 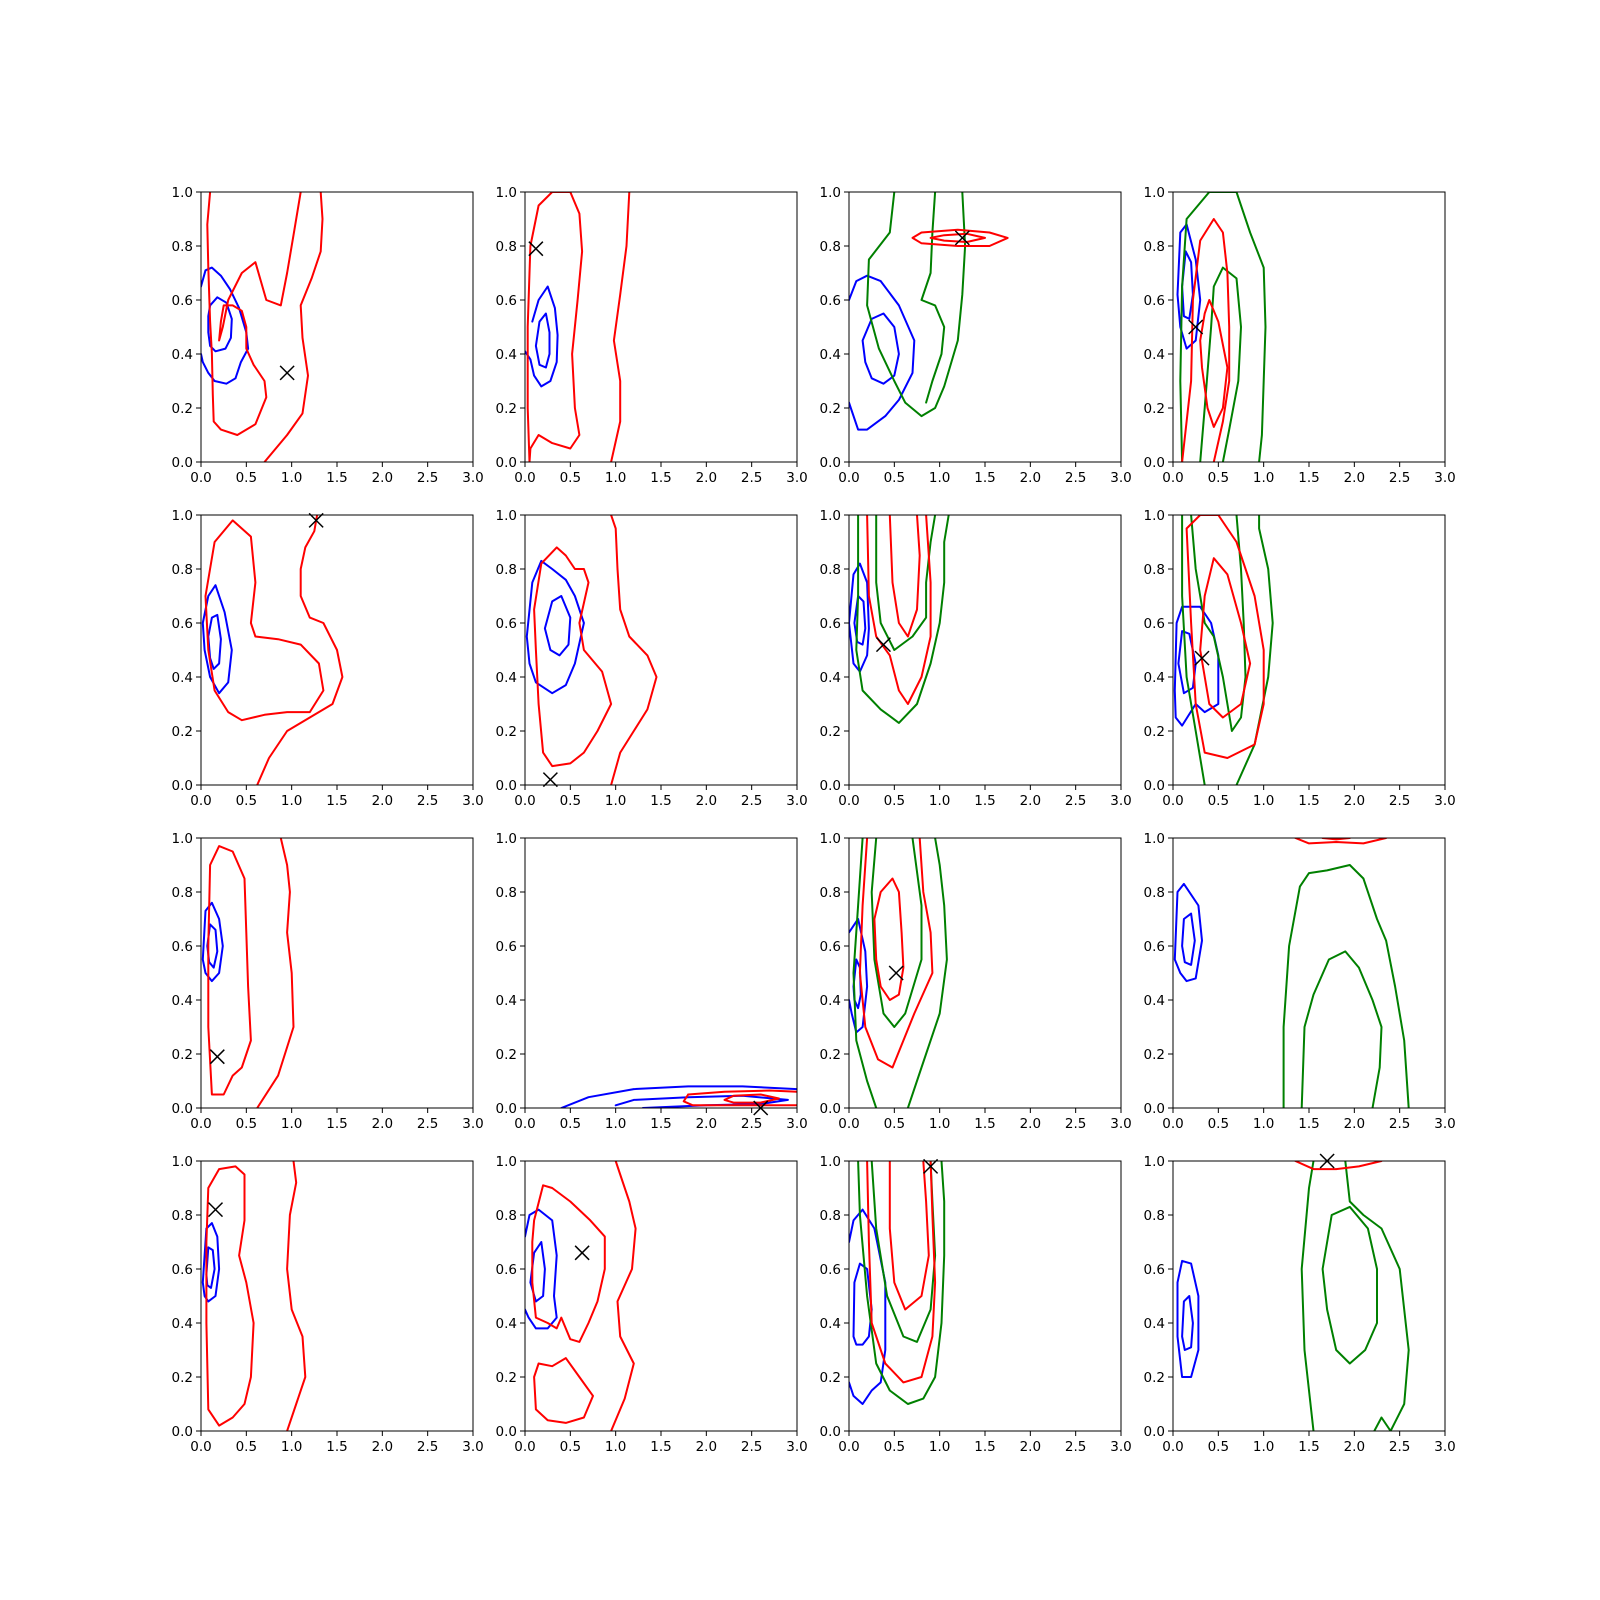 I want to click on subplot-r3c2: 0.0 0.5 1.0 1.5 2.0 2.5 3.0 0.0 0.2 0.4 0.6 0.8 1.0, so click(x=652, y=981).